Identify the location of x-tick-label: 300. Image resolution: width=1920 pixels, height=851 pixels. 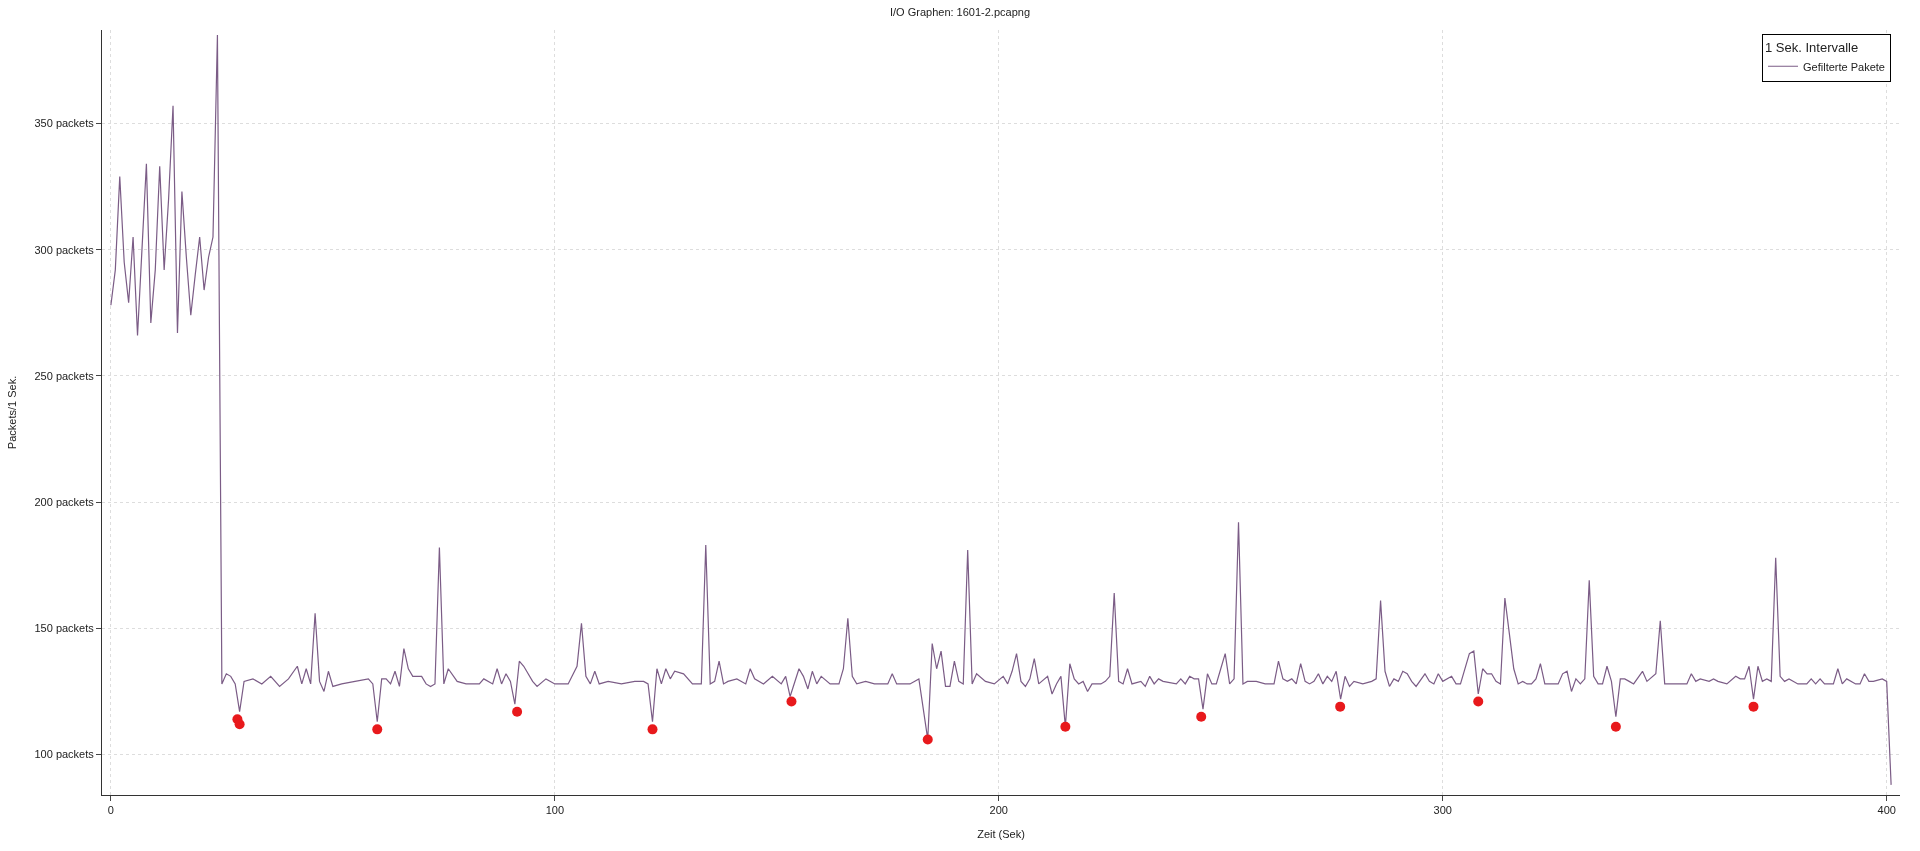
(1442, 810).